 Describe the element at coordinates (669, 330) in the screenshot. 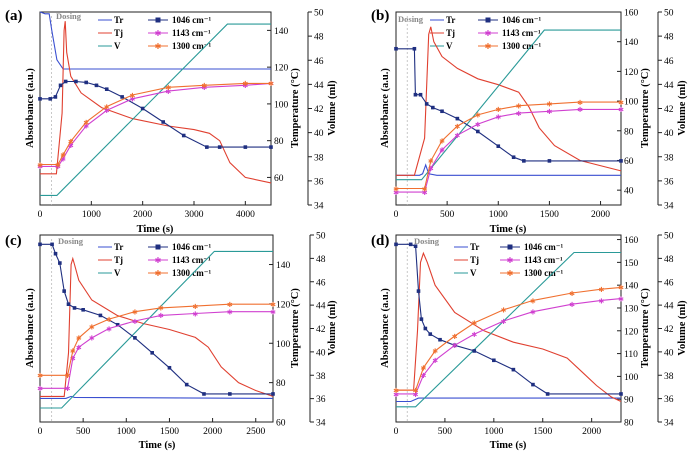

I see `volume-tick-label: 42` at that location.